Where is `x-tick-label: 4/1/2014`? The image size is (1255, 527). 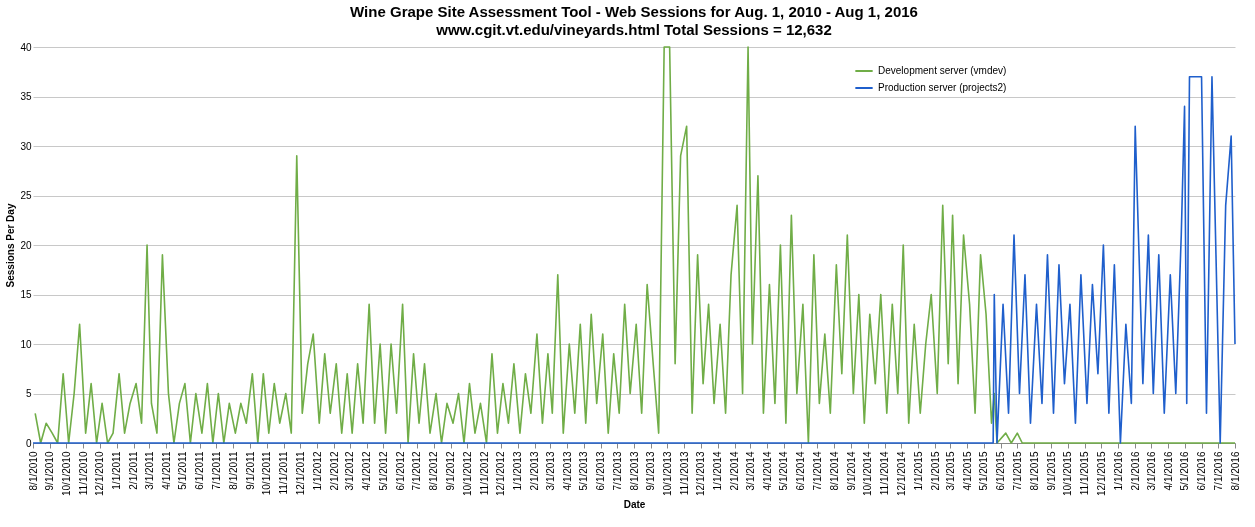
x-tick-label: 4/1/2014 is located at coordinates (767, 471).